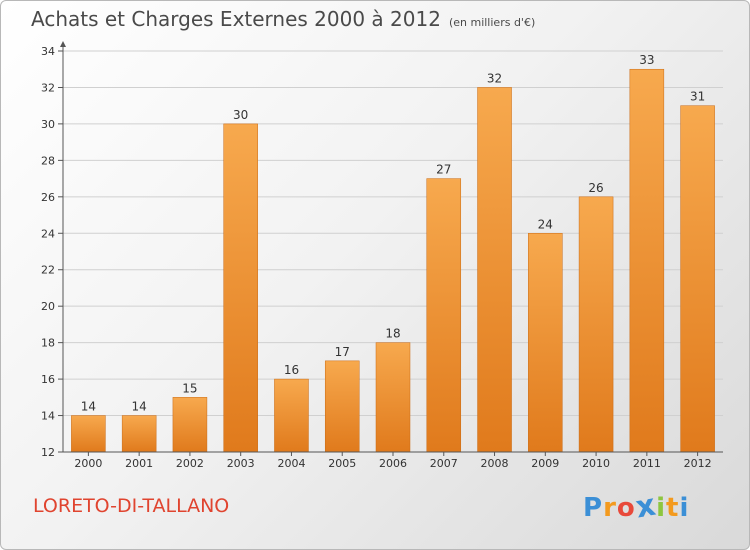 Image resolution: width=750 pixels, height=550 pixels. I want to click on place-name: LORETO-DI-TALLANO, so click(131, 506).